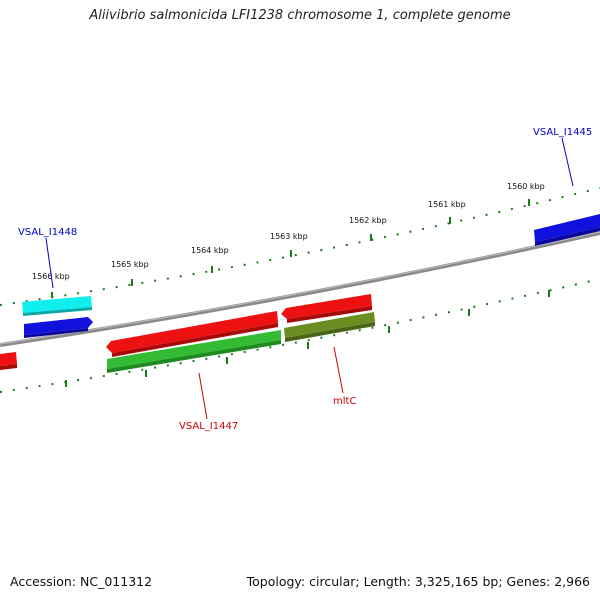 The image size is (600, 600). I want to click on scale-label: 1563 kbp, so click(289, 236).